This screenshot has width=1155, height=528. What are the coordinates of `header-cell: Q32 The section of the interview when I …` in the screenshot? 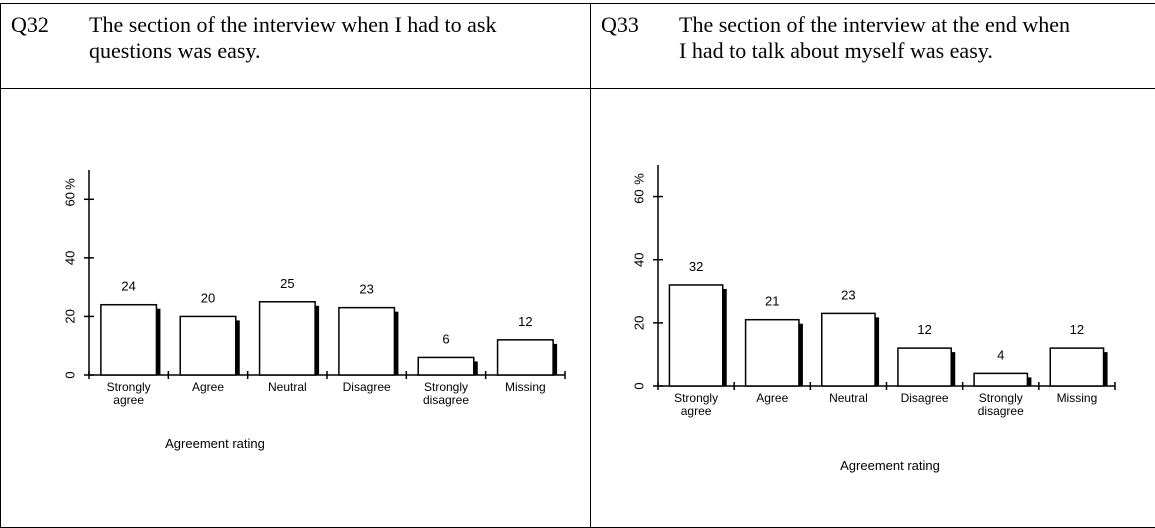 It's located at (295, 46).